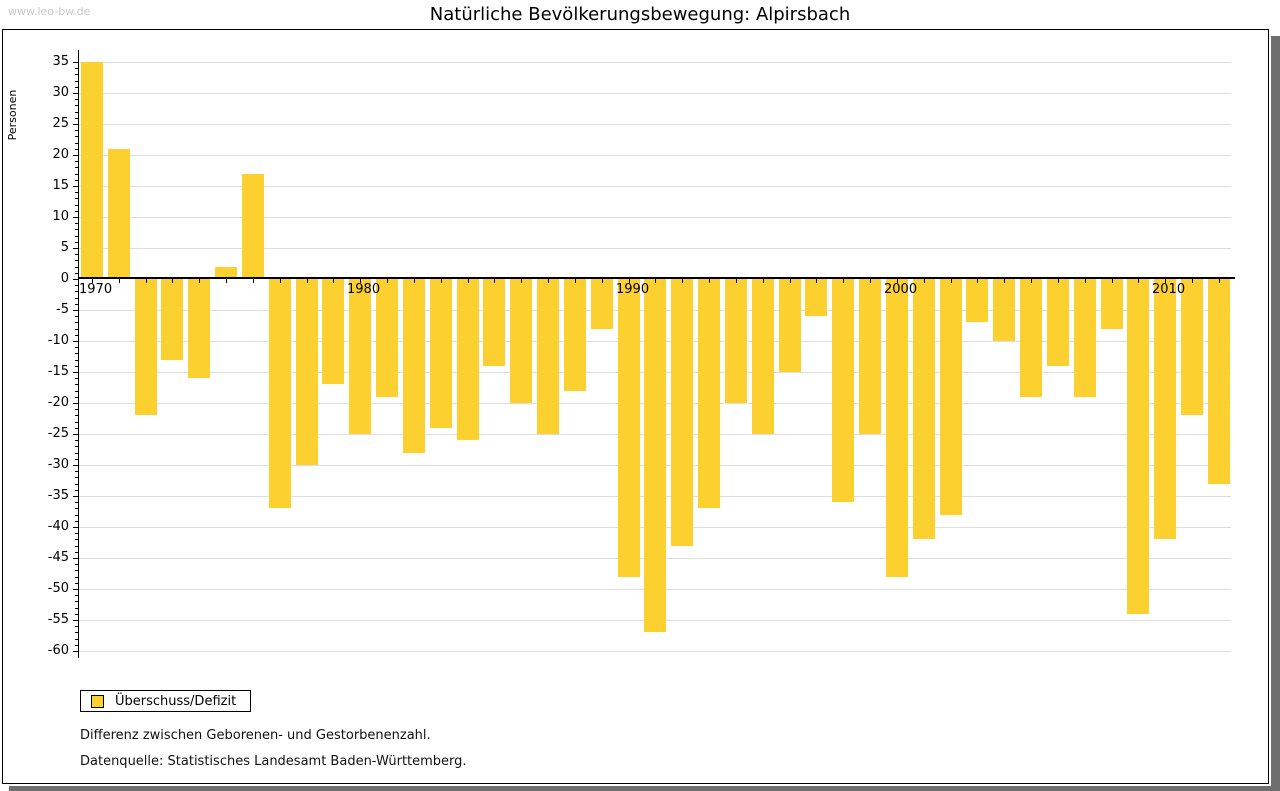  Describe the element at coordinates (1085, 338) in the screenshot. I see `bar-2007` at that location.